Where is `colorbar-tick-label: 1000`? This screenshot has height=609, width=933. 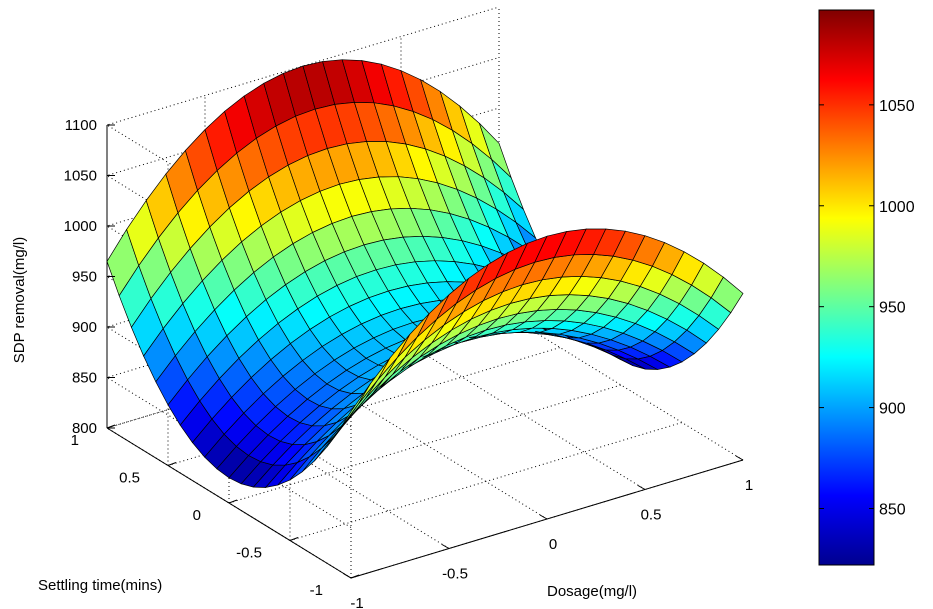
colorbar-tick-label: 1000 is located at coordinates (897, 207).